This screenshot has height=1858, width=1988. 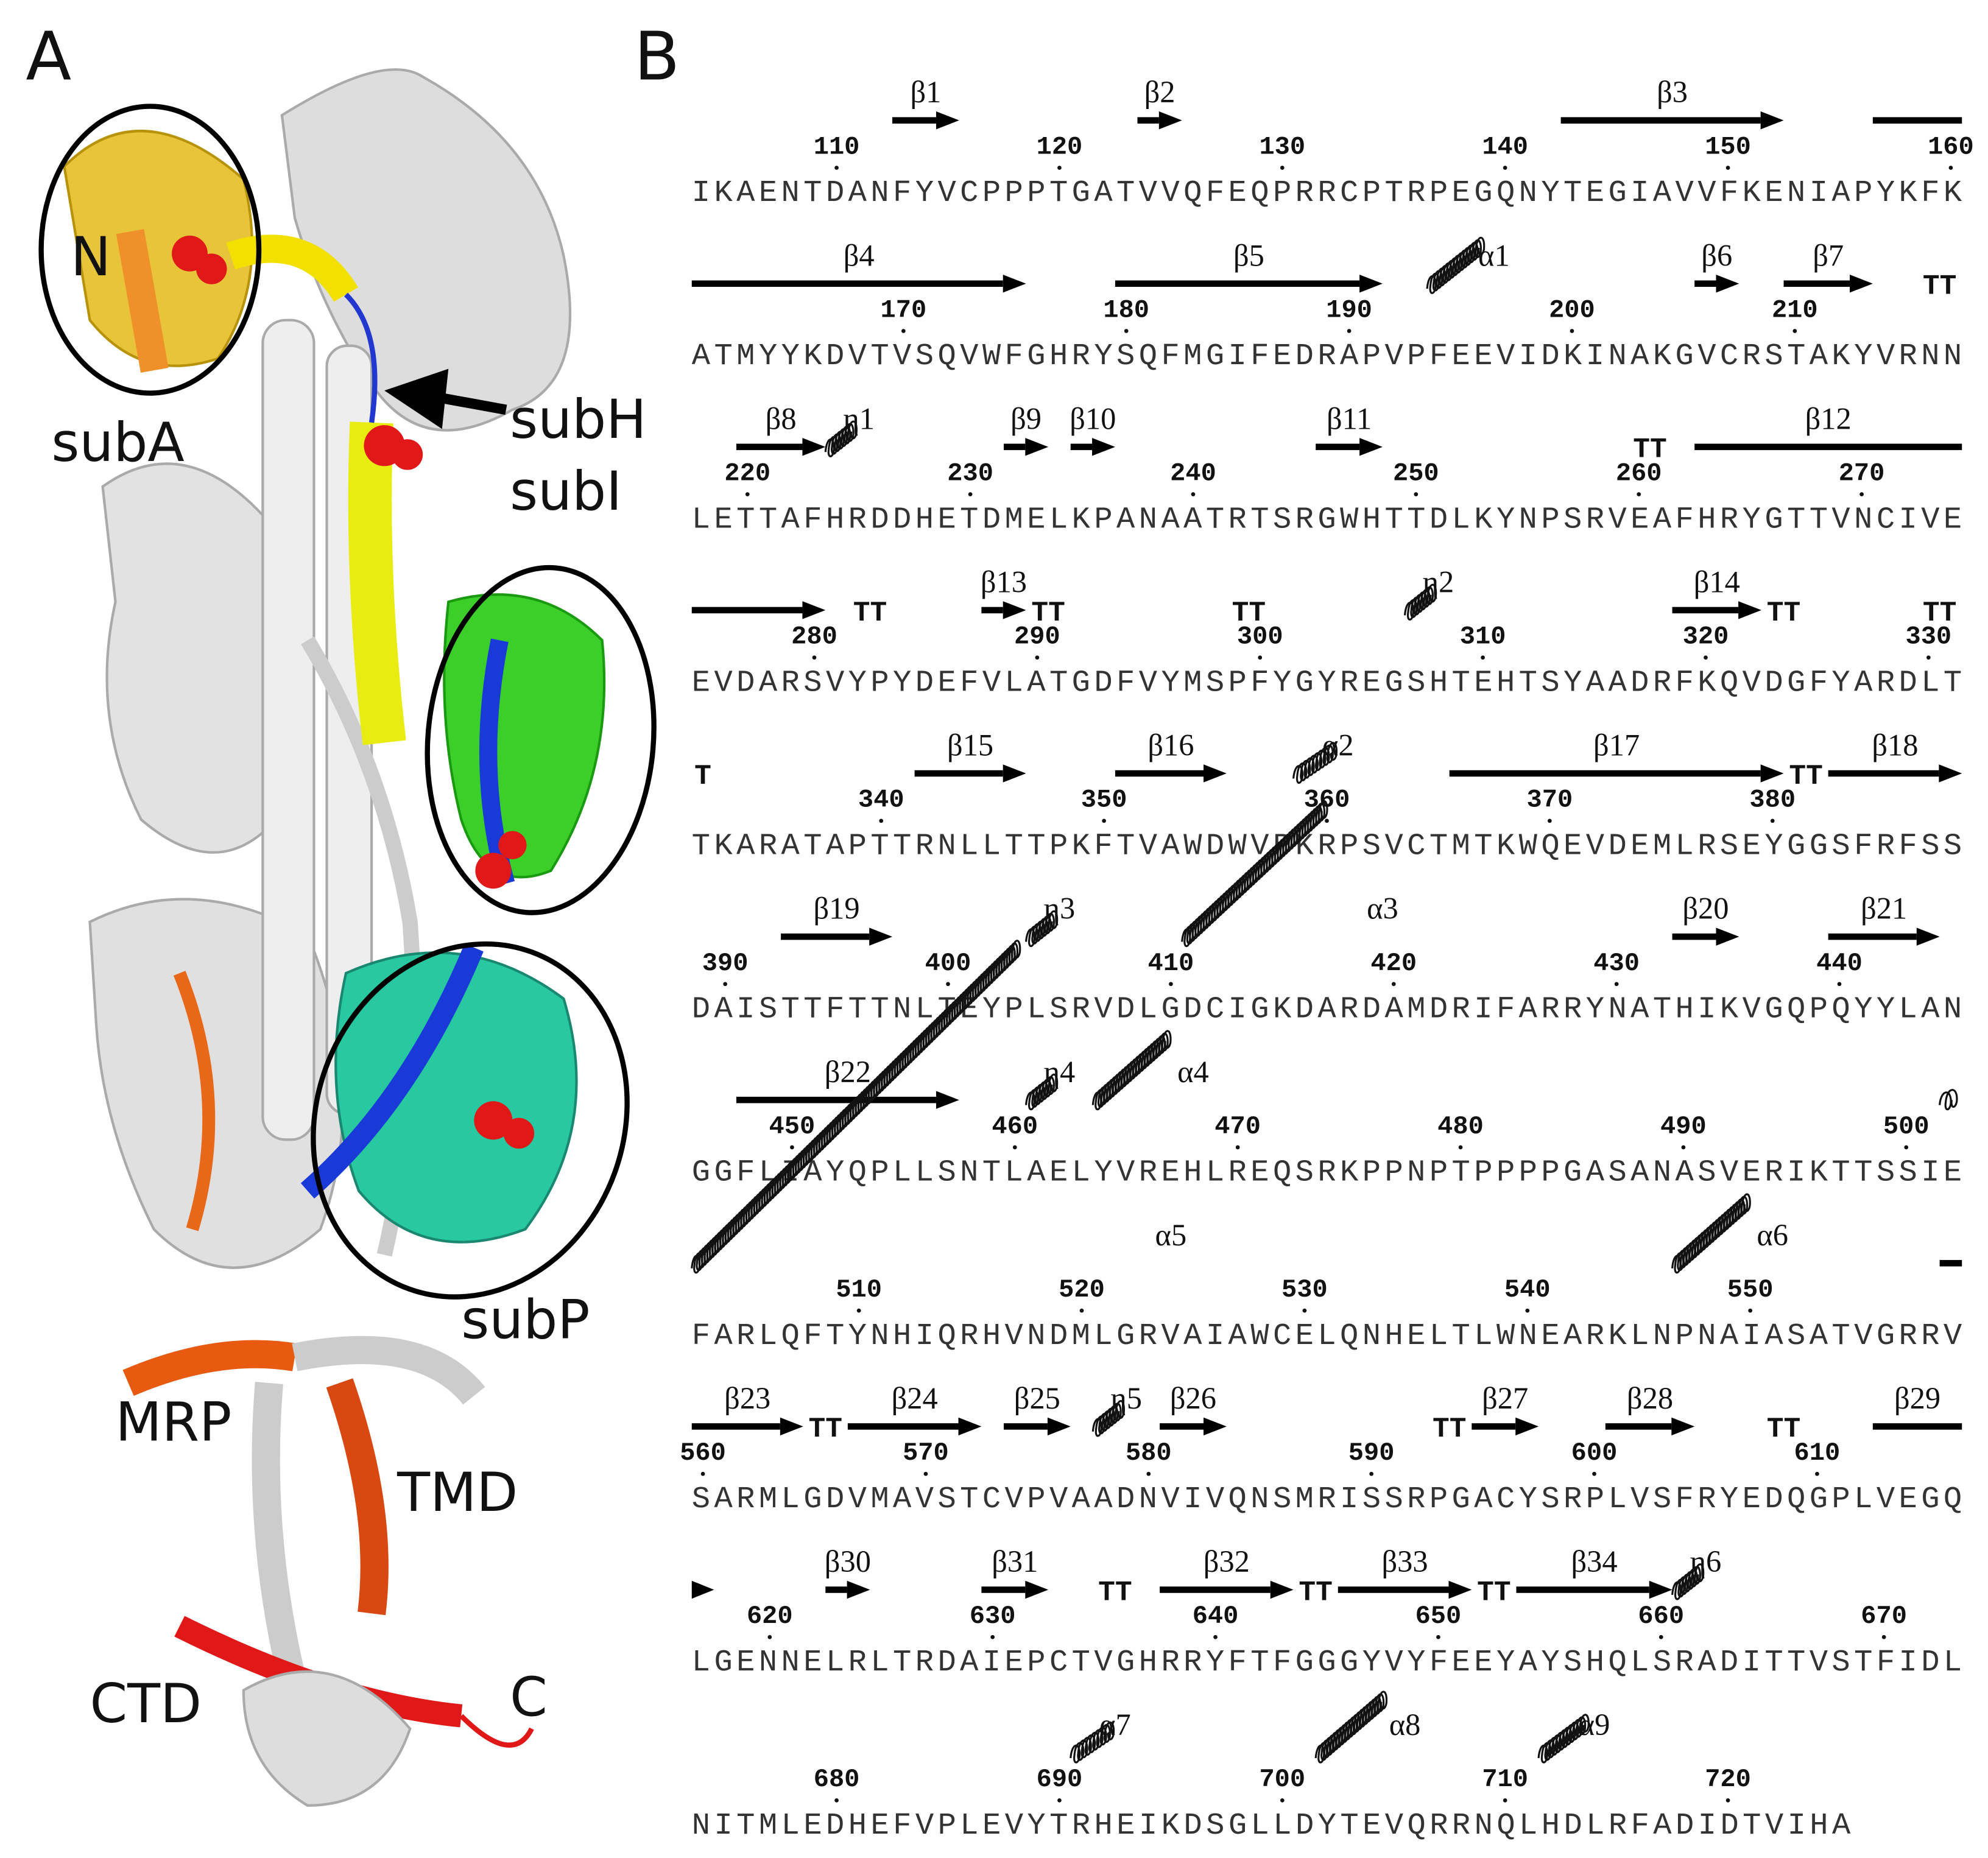 What do you see at coordinates (1505, 1779) in the screenshot?
I see `residue-number: 710` at bounding box center [1505, 1779].